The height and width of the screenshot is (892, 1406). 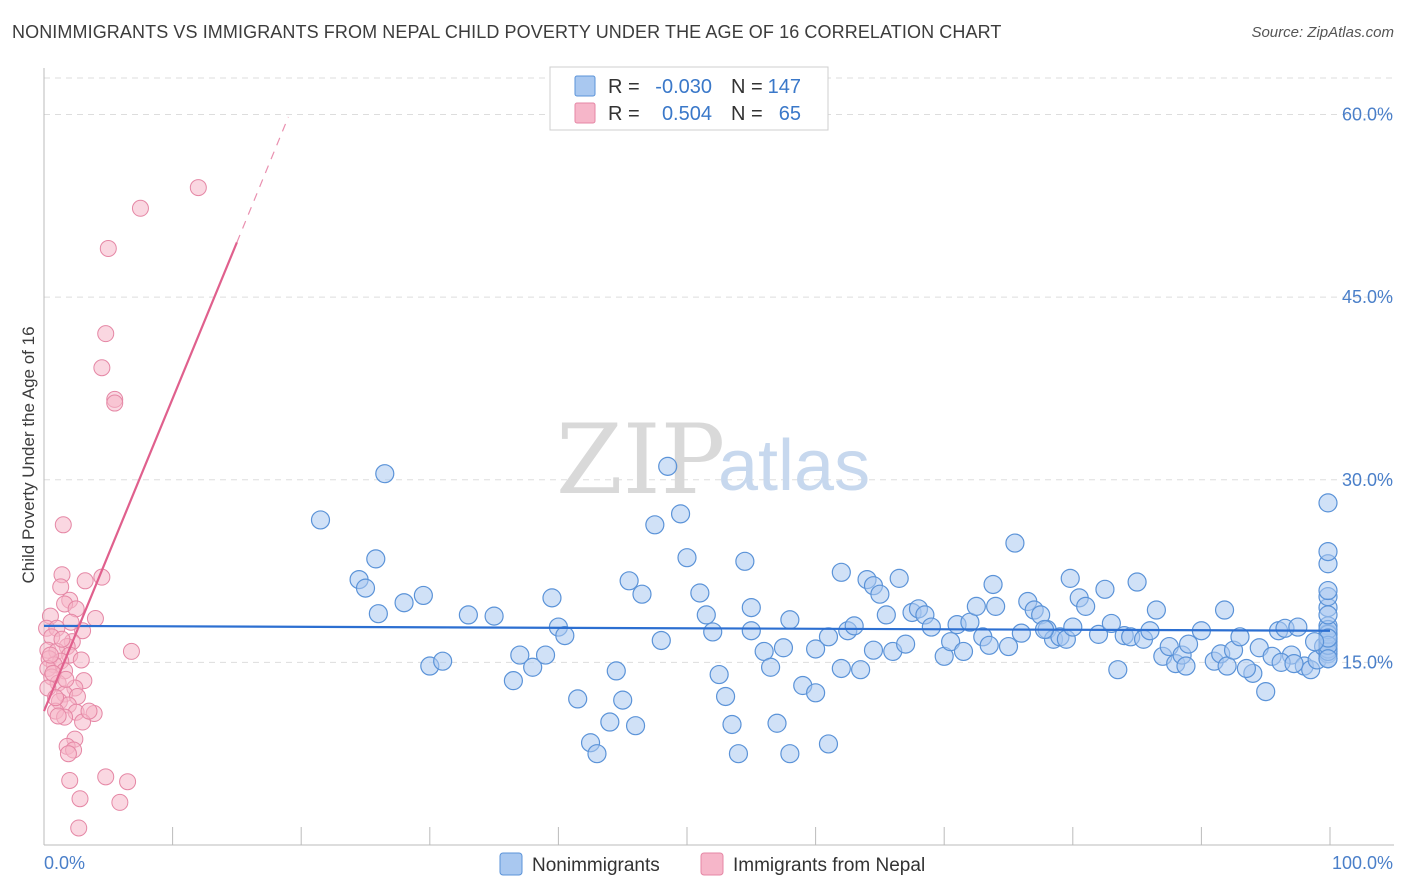 I want to click on legend-swatch-nonimmigrants, so click(x=585, y=86).